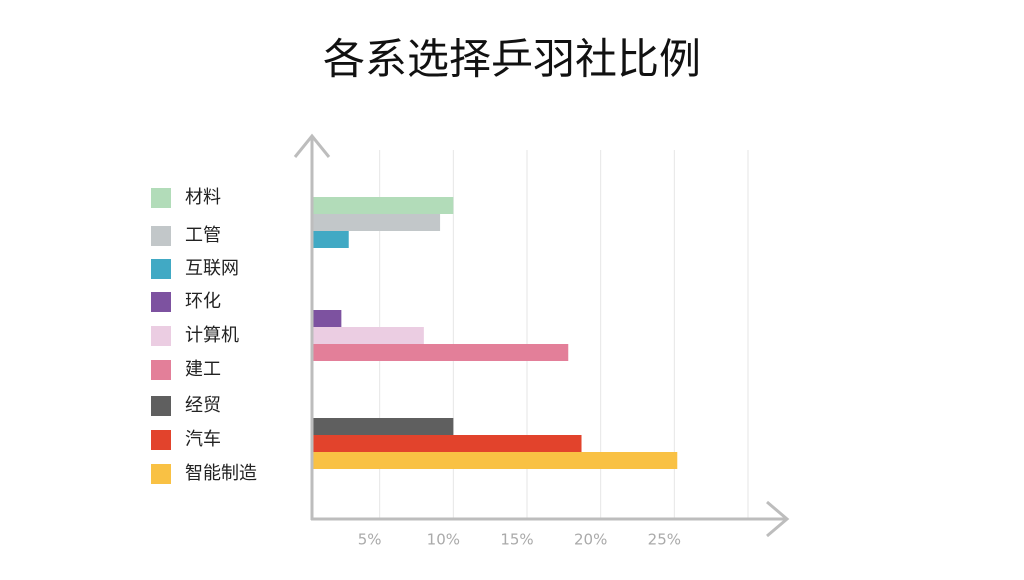 The width and height of the screenshot is (1024, 580). Describe the element at coordinates (221, 473) in the screenshot. I see `legend-label: 智能制造` at that location.